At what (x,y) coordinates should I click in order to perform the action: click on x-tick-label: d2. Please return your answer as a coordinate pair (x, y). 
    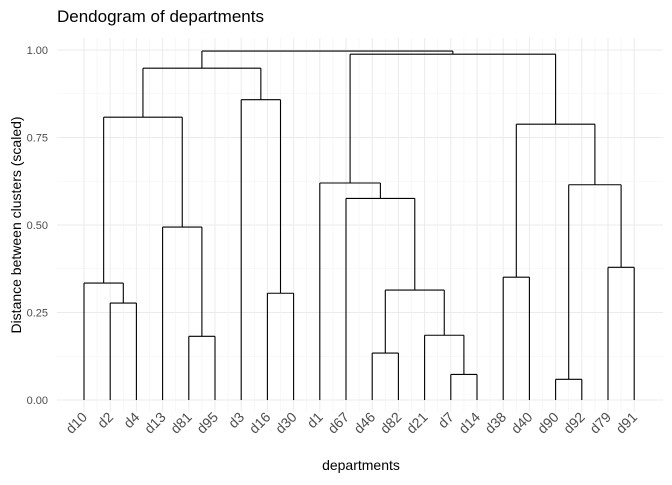
    Looking at the image, I should click on (105, 420).